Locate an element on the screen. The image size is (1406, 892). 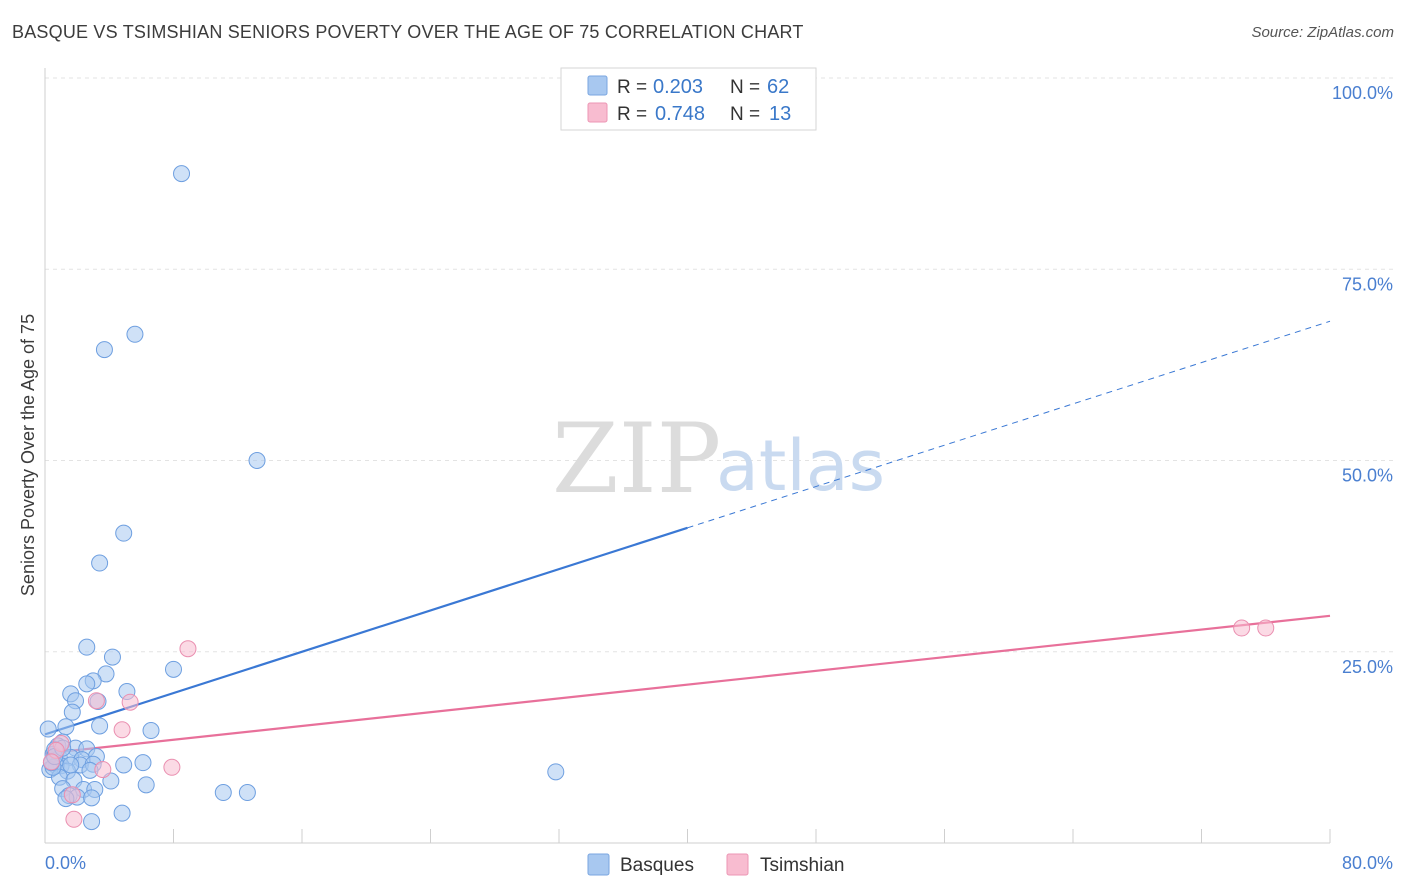
legend-swatch-basques is located at coordinates (597, 85).